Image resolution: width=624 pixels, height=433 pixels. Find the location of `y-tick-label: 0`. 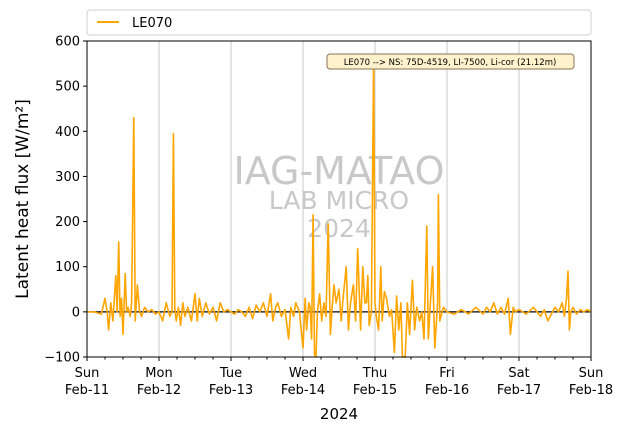

y-tick-label: 0 is located at coordinates (76, 312).